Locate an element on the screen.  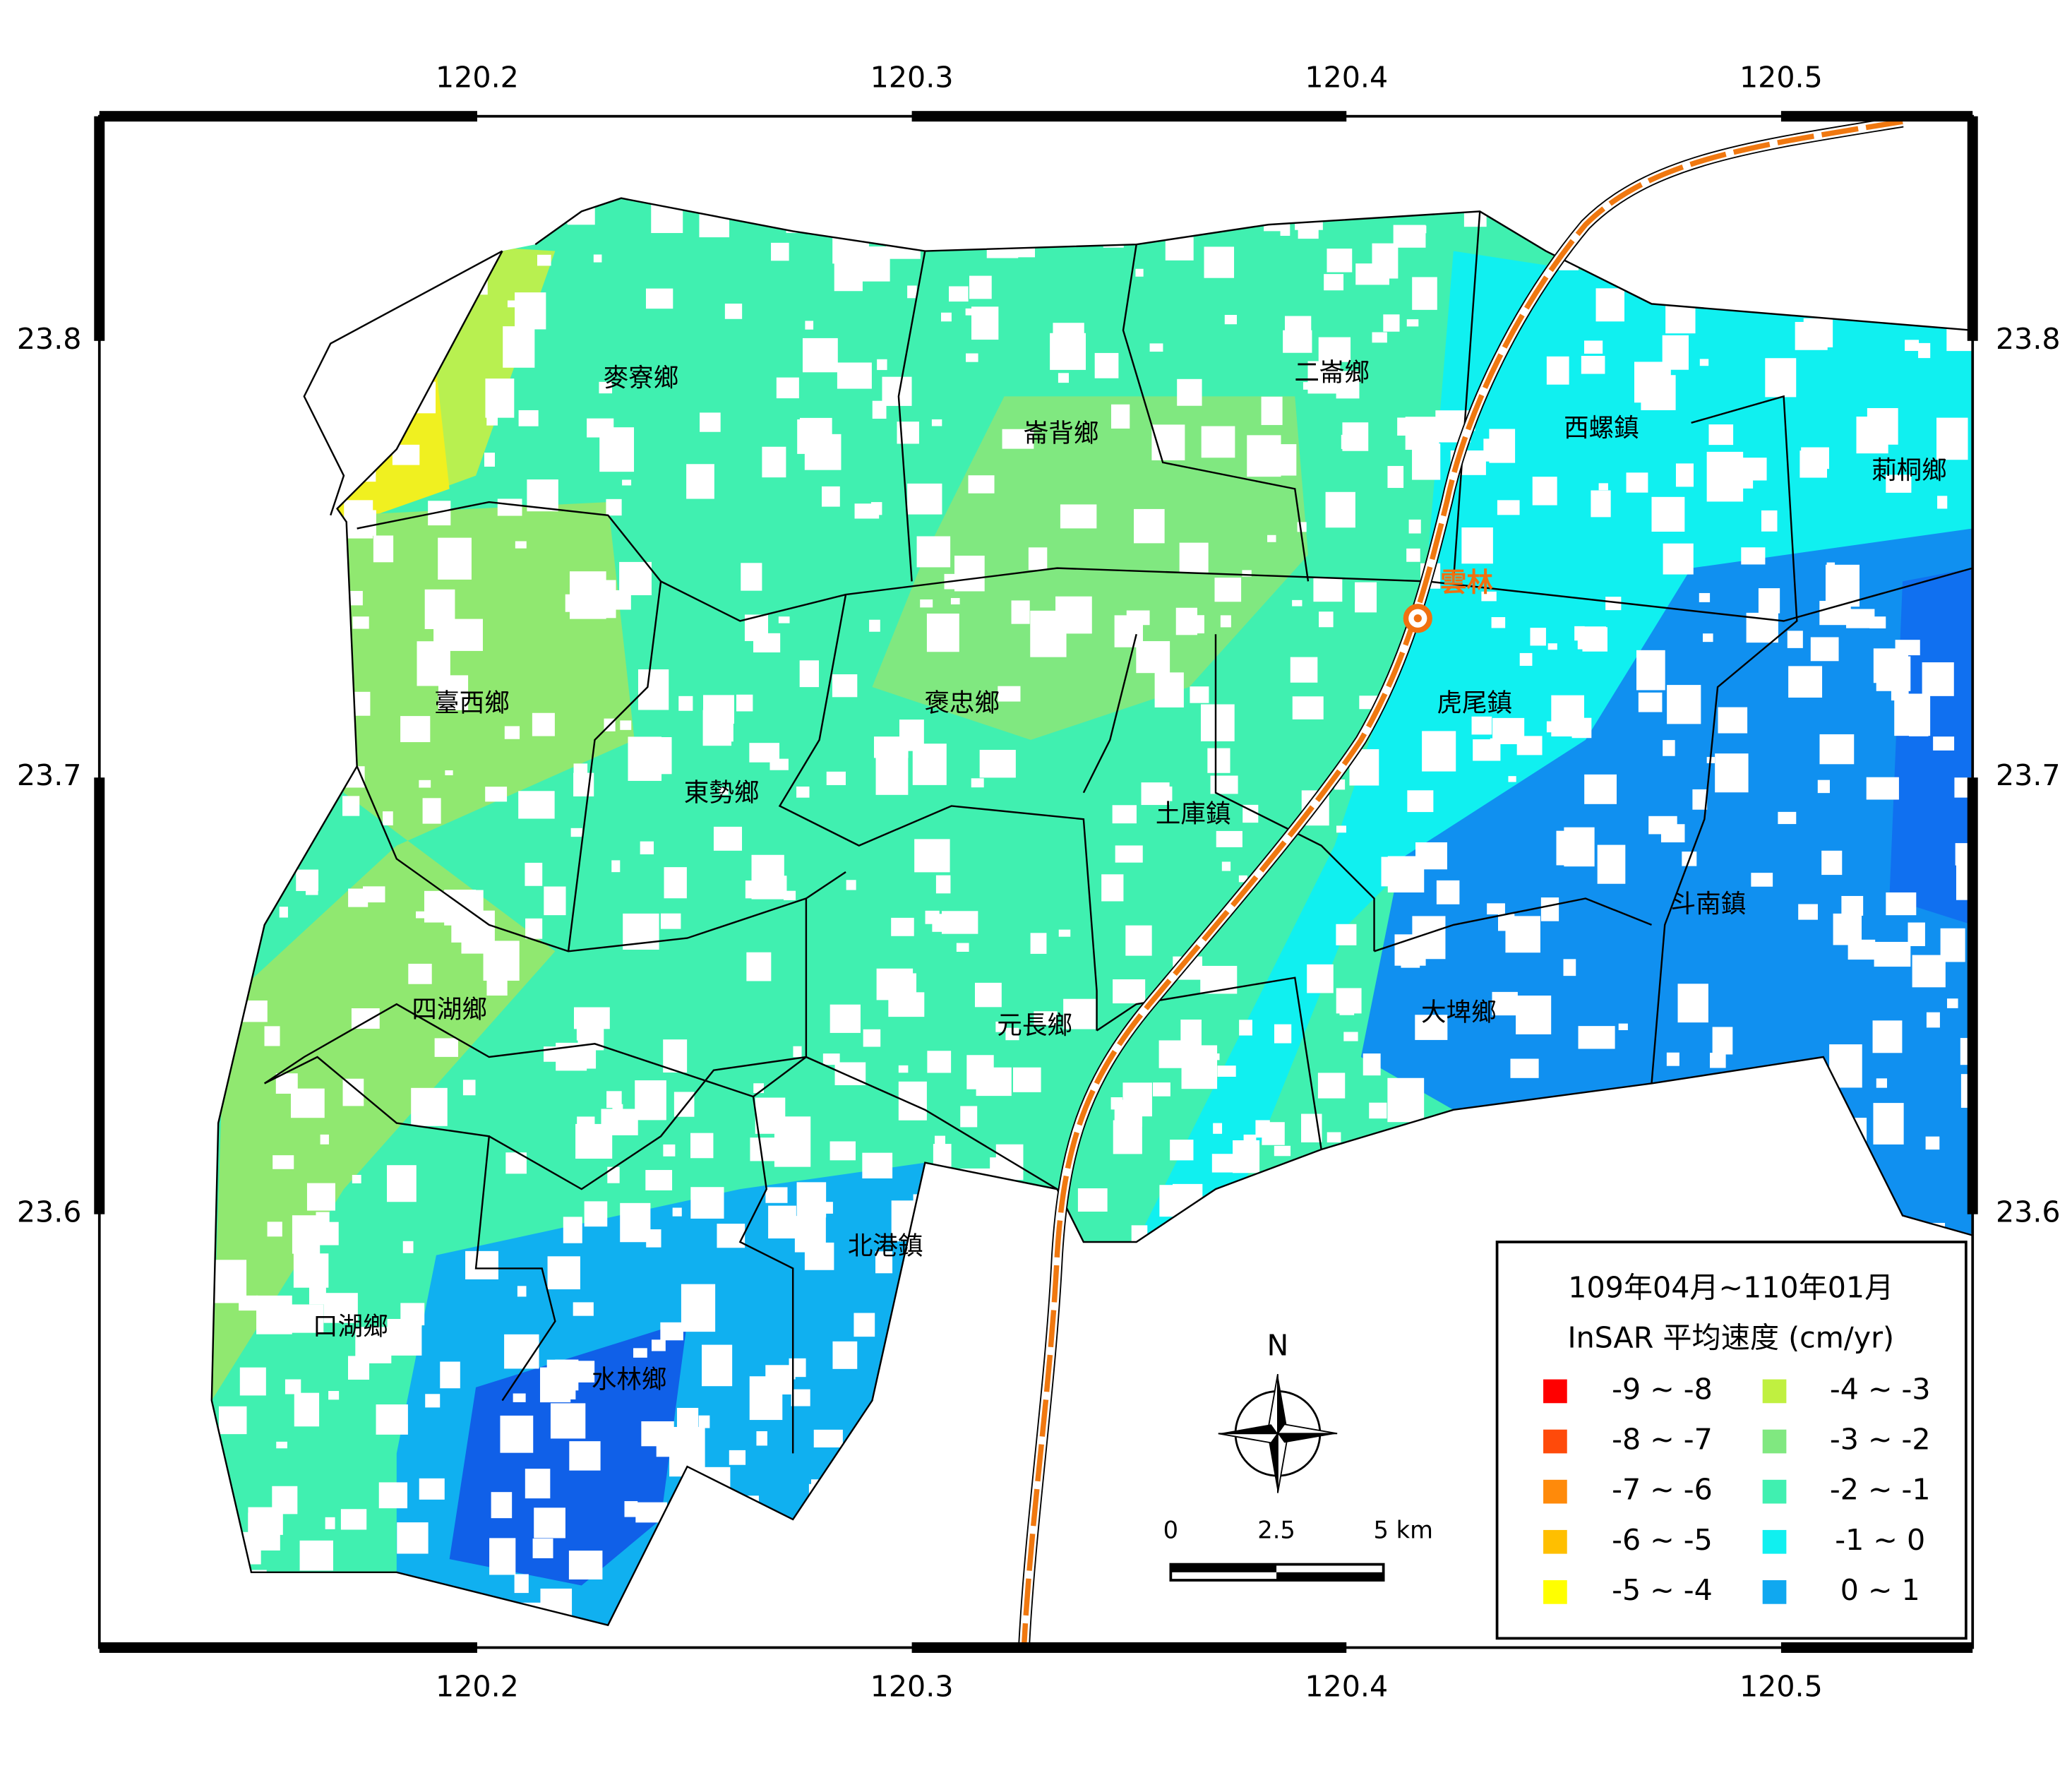
legend-label: -5 ~ -4 is located at coordinates (1662, 1590).